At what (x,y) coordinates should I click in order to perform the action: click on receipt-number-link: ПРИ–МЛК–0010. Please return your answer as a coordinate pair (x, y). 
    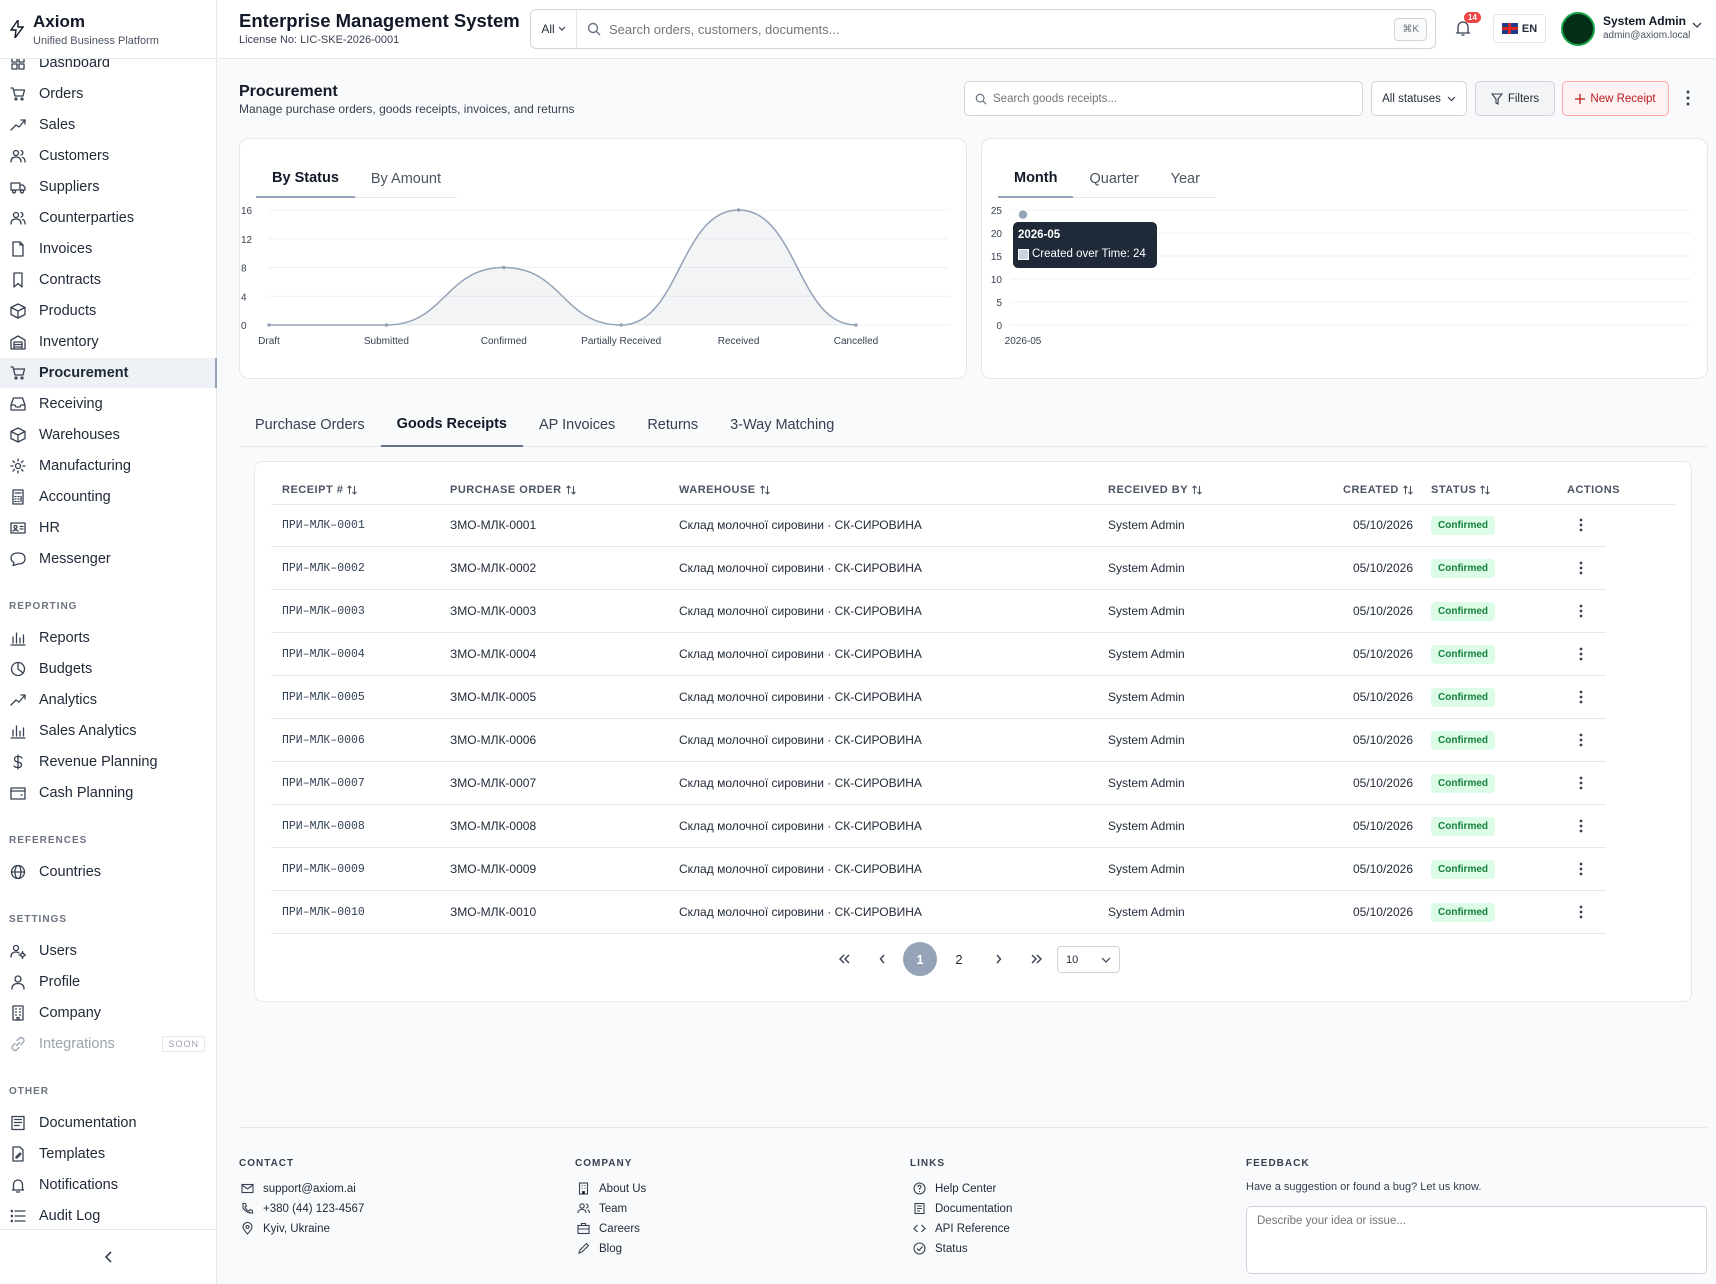
    Looking at the image, I should click on (323, 912).